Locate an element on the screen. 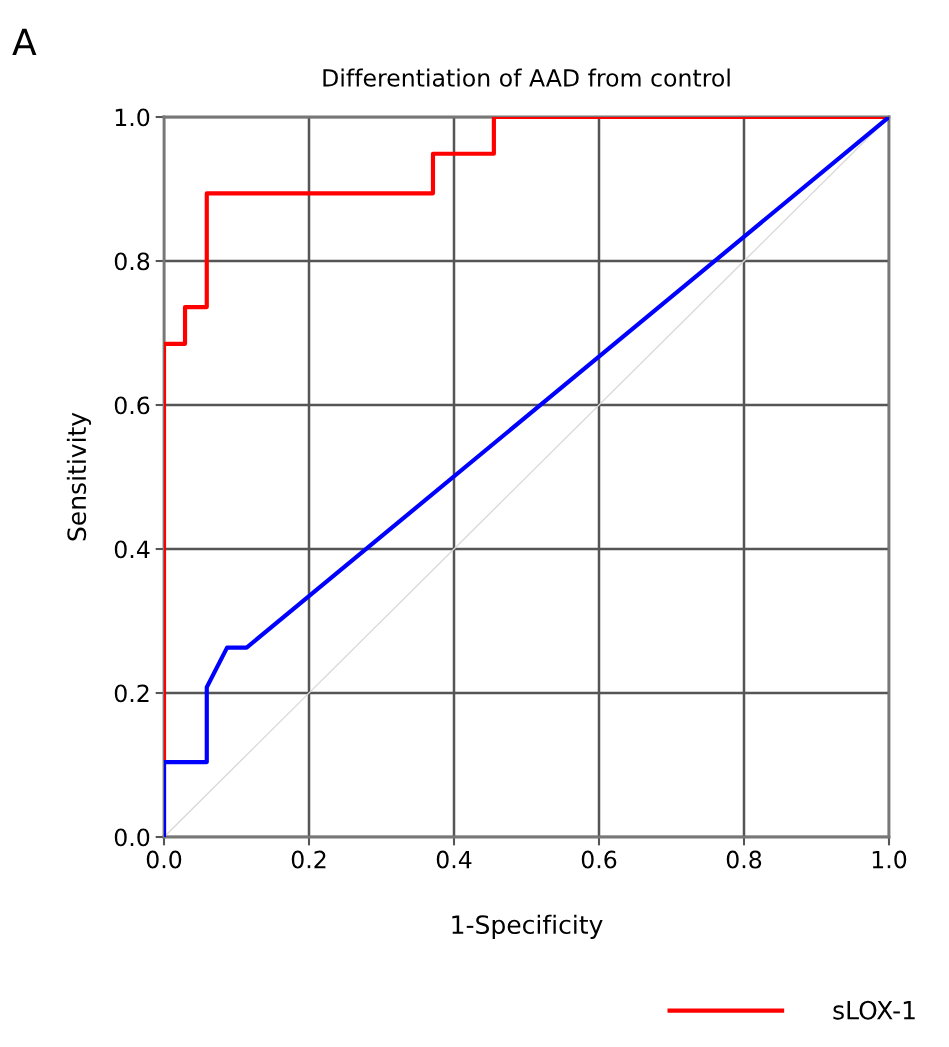 This screenshot has height=1047, width=949. x-tick-label: 0.8 is located at coordinates (744, 859).